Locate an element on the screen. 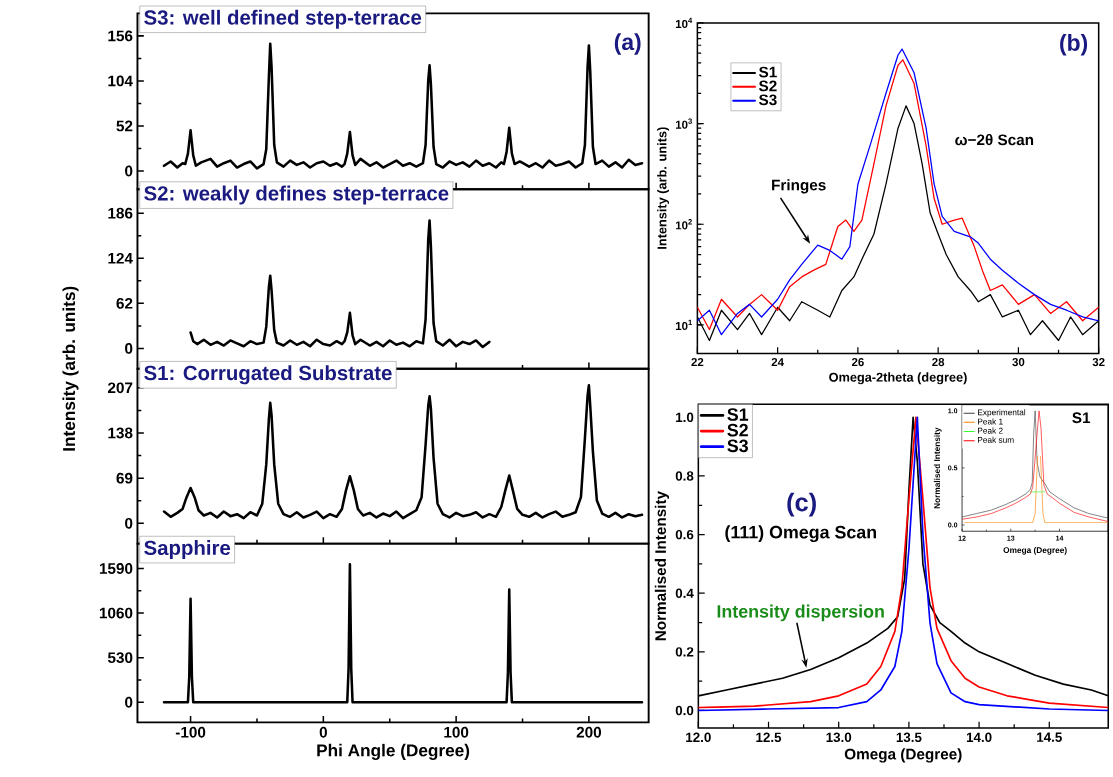 The height and width of the screenshot is (777, 1113). chart-title: S1: Corrugated Substrate is located at coordinates (268, 375).